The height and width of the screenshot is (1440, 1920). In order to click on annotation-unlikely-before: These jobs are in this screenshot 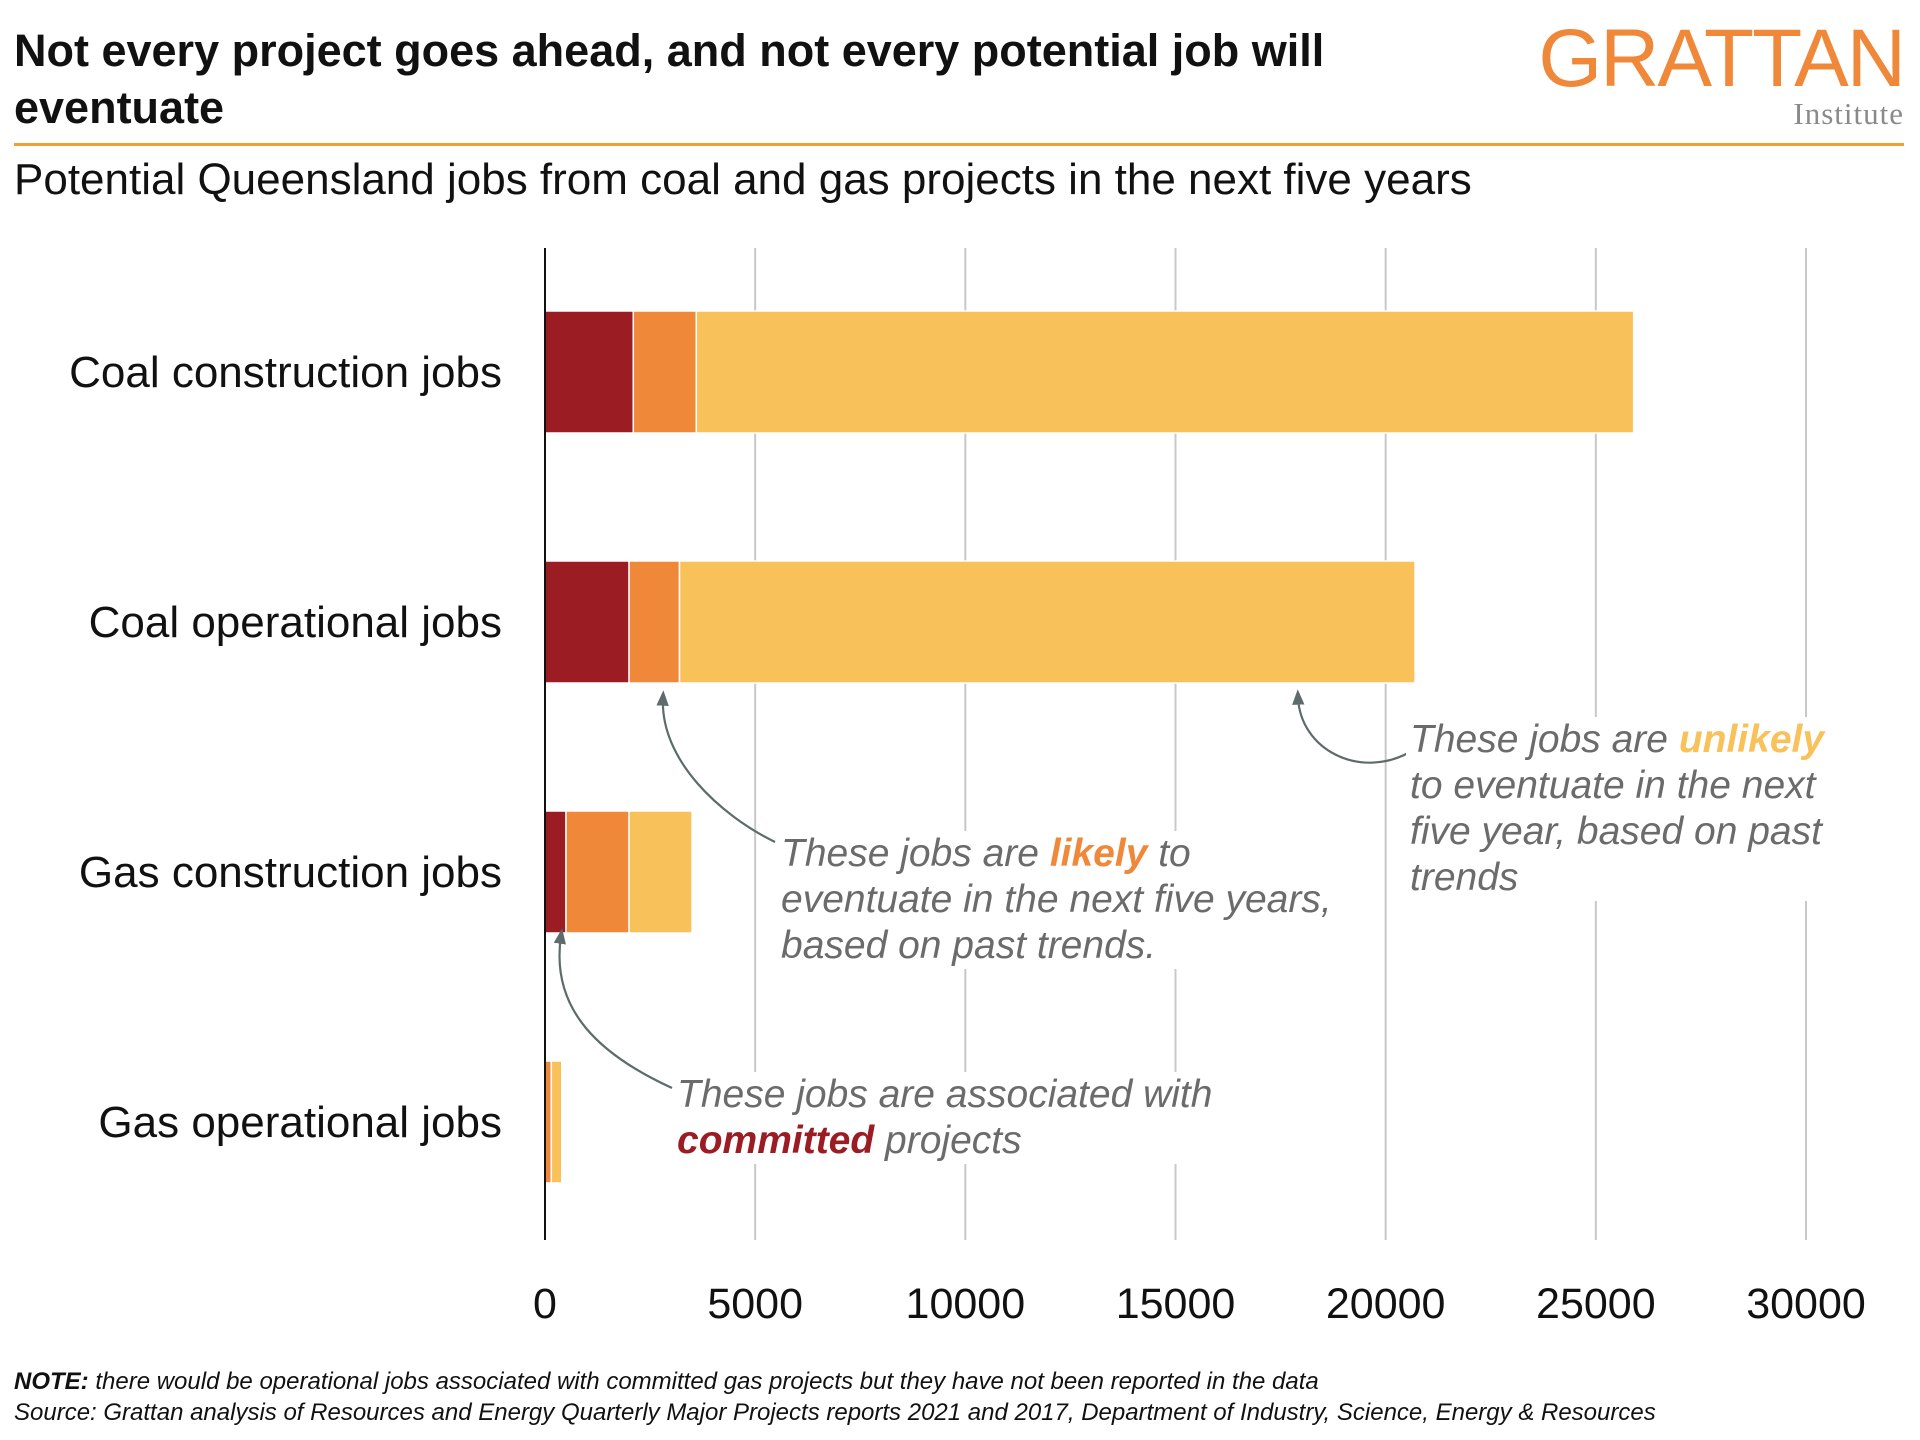, I will do `click(1544, 739)`.